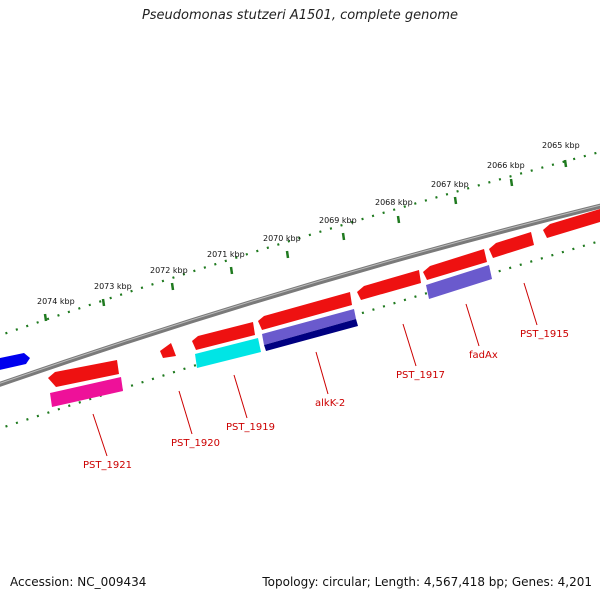 This screenshot has width=600, height=600. Describe the element at coordinates (420, 375) in the screenshot. I see `gene-label-PST_1917: PST_1917` at that location.